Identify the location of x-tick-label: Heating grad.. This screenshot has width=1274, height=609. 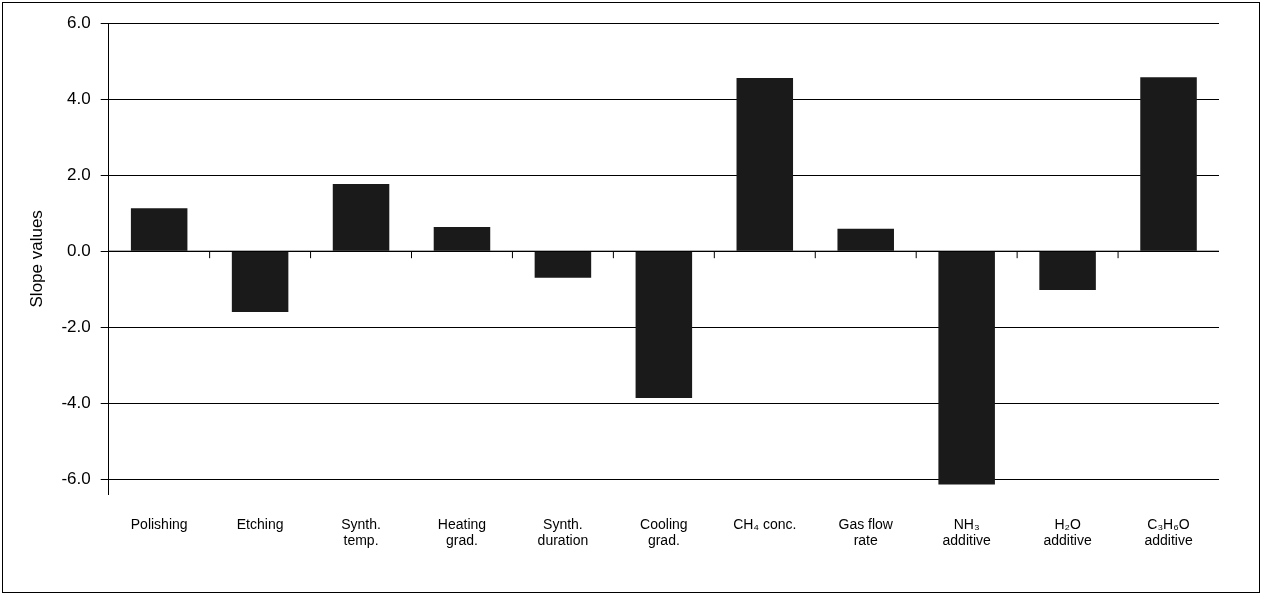
(462, 532).